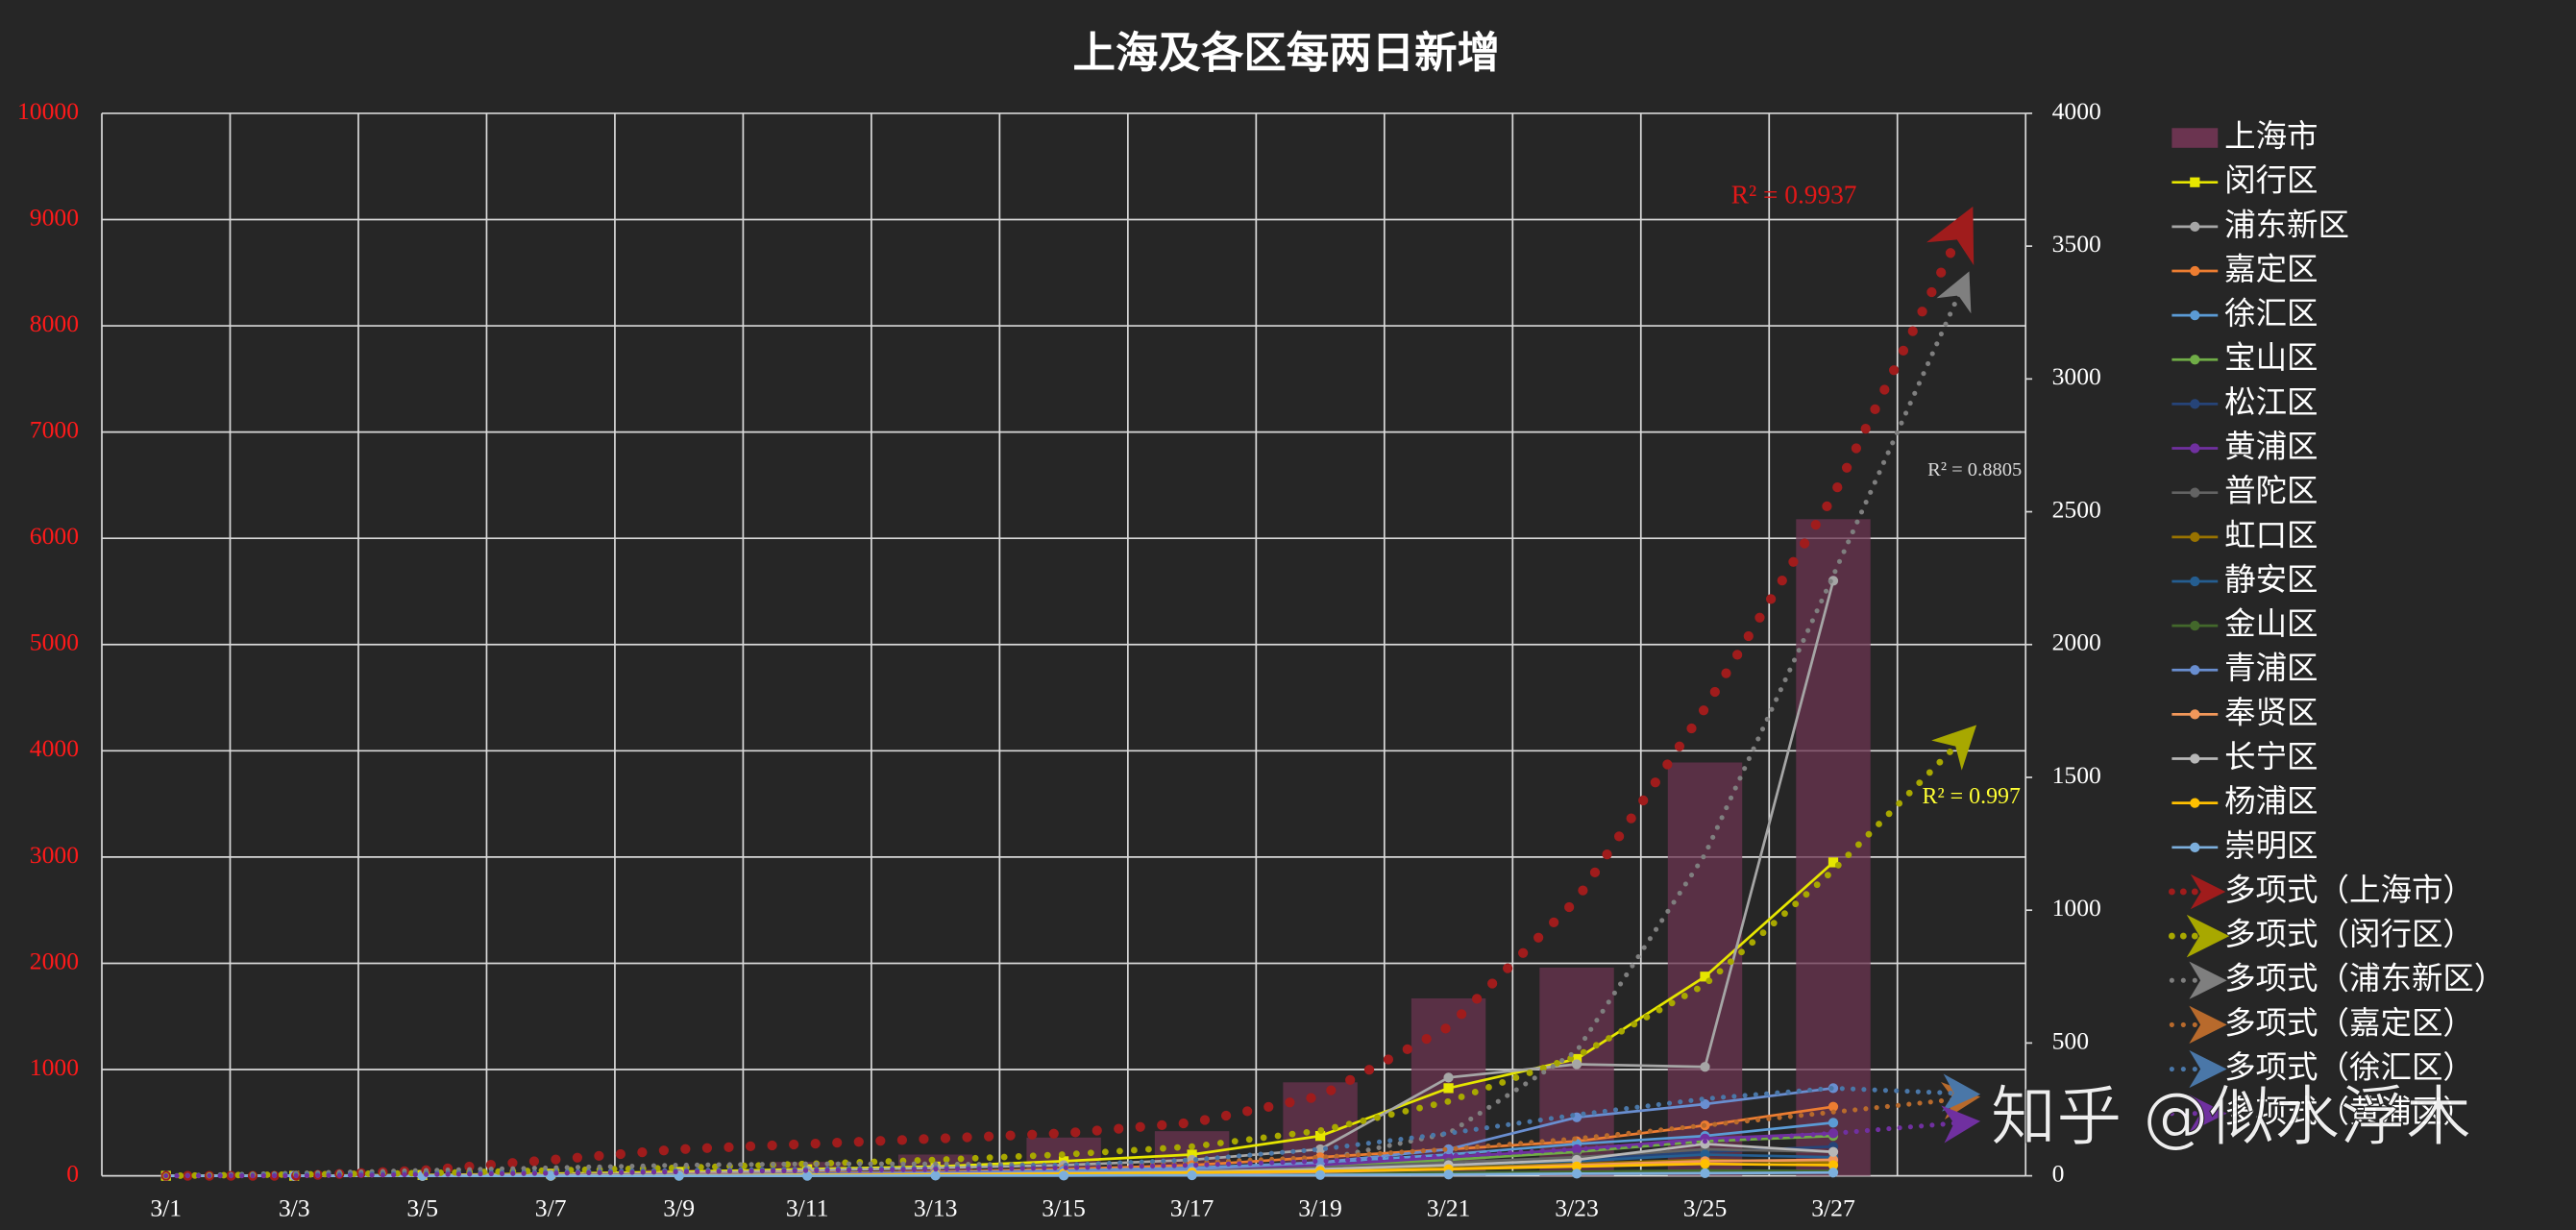 The width and height of the screenshot is (2576, 1230). Describe the element at coordinates (1064, 1207) in the screenshot. I see `x-tick-label: 3/15` at that location.